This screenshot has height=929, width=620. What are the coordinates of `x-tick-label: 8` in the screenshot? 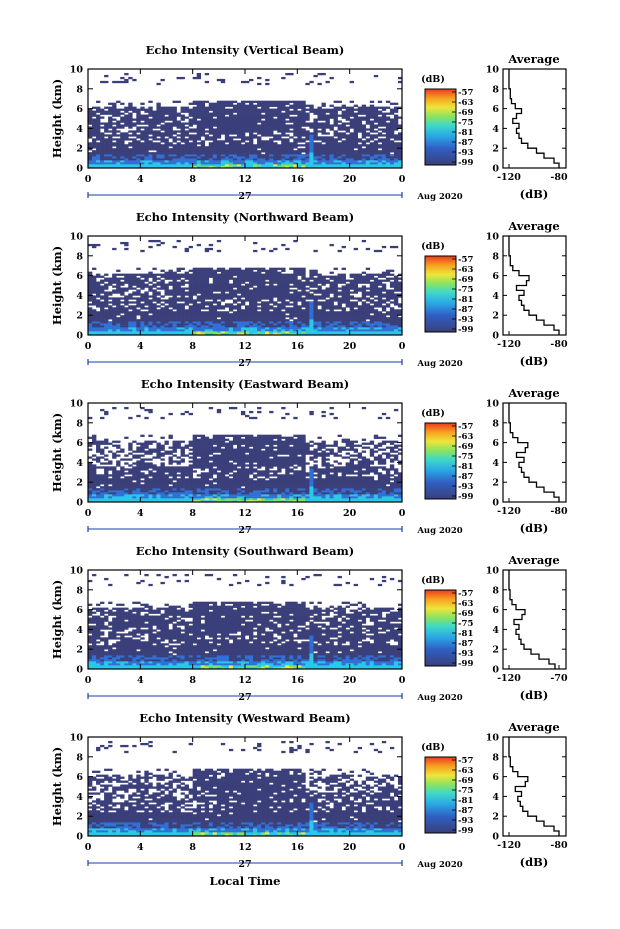 It's located at (192, 179).